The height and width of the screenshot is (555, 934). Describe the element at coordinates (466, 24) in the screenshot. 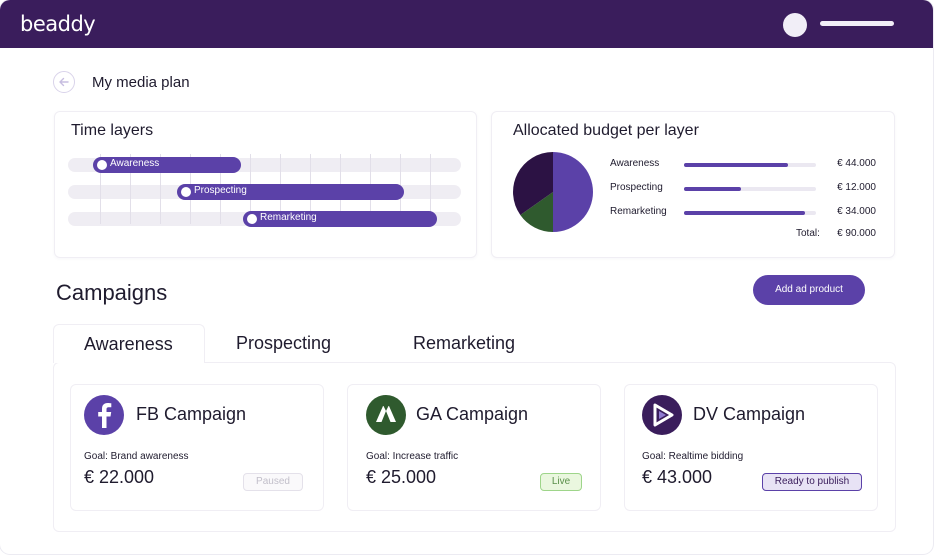

I see `top-bar: beaddy` at that location.